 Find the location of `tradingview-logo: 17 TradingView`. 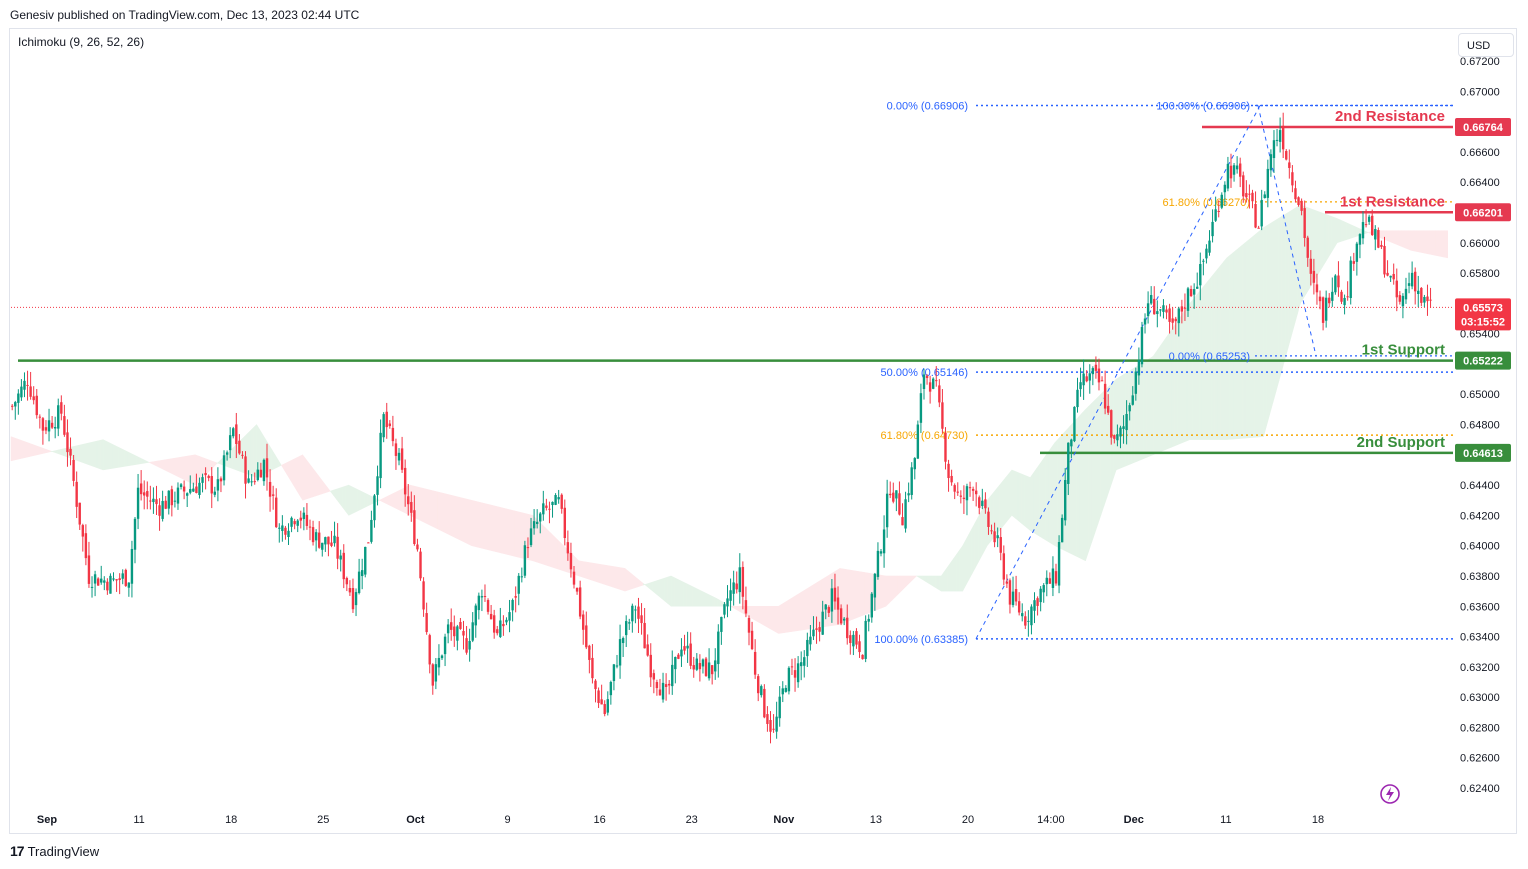

tradingview-logo: 17 TradingView is located at coordinates (54, 851).